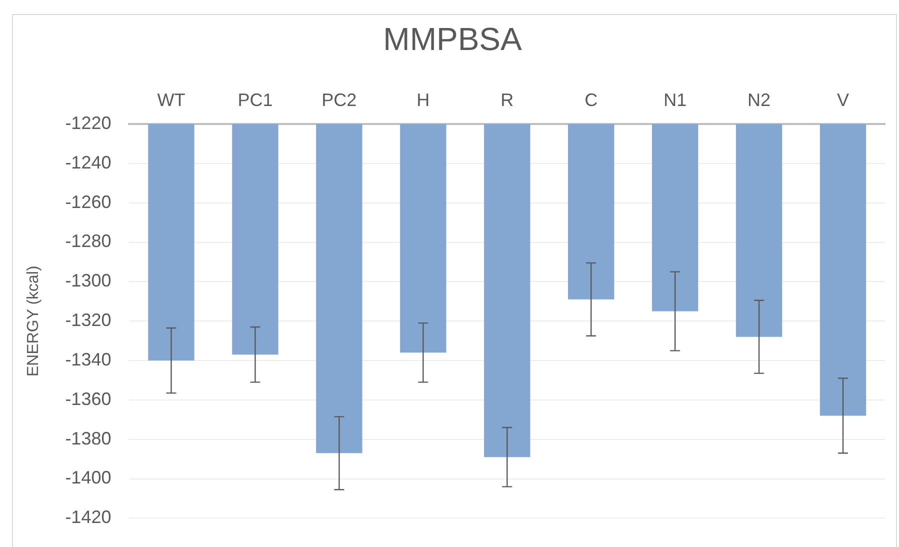 The height and width of the screenshot is (547, 899). Describe the element at coordinates (675, 100) in the screenshot. I see `x-tick-label: N1` at that location.